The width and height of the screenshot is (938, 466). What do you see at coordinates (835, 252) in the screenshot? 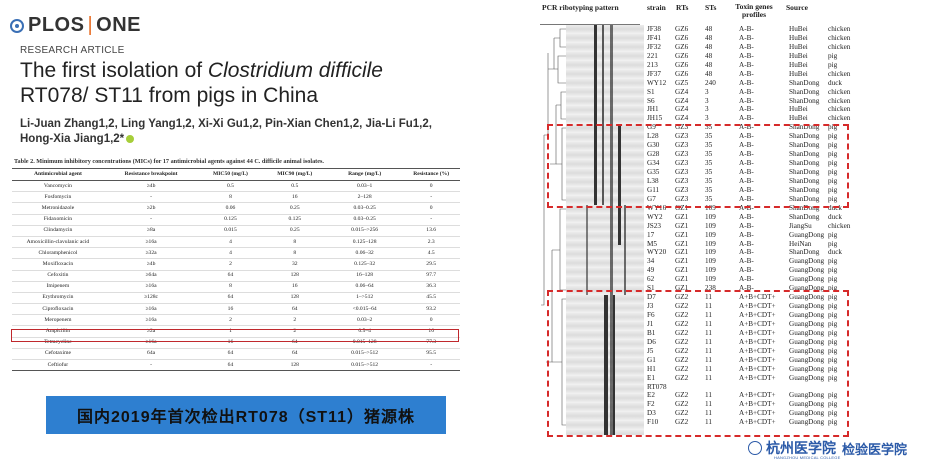
I see `host-cell: duck` at bounding box center [835, 252].